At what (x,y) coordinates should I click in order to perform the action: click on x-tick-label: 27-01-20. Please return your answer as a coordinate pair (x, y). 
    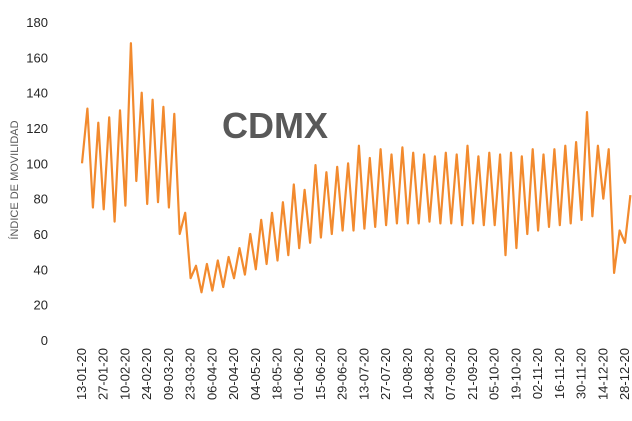
    Looking at the image, I should click on (103, 374).